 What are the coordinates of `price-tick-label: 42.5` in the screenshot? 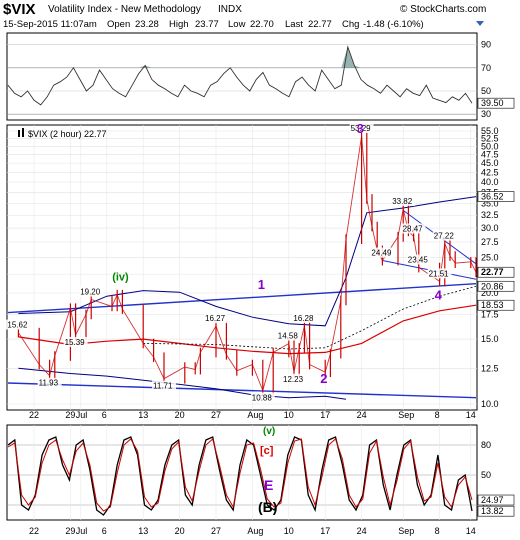 It's located at (490, 172).